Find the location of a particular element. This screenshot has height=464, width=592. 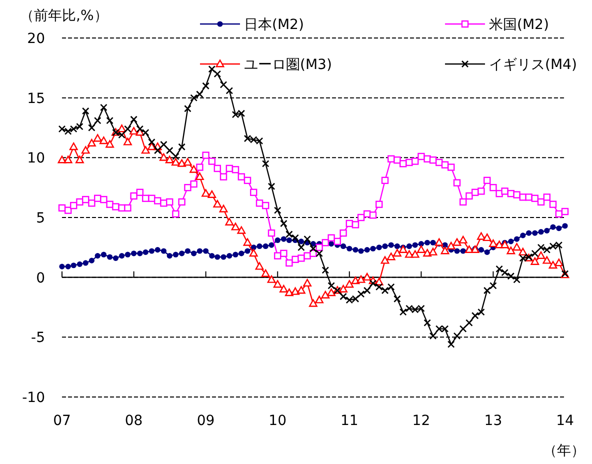

x-tick-label: 09 is located at coordinates (205, 421).